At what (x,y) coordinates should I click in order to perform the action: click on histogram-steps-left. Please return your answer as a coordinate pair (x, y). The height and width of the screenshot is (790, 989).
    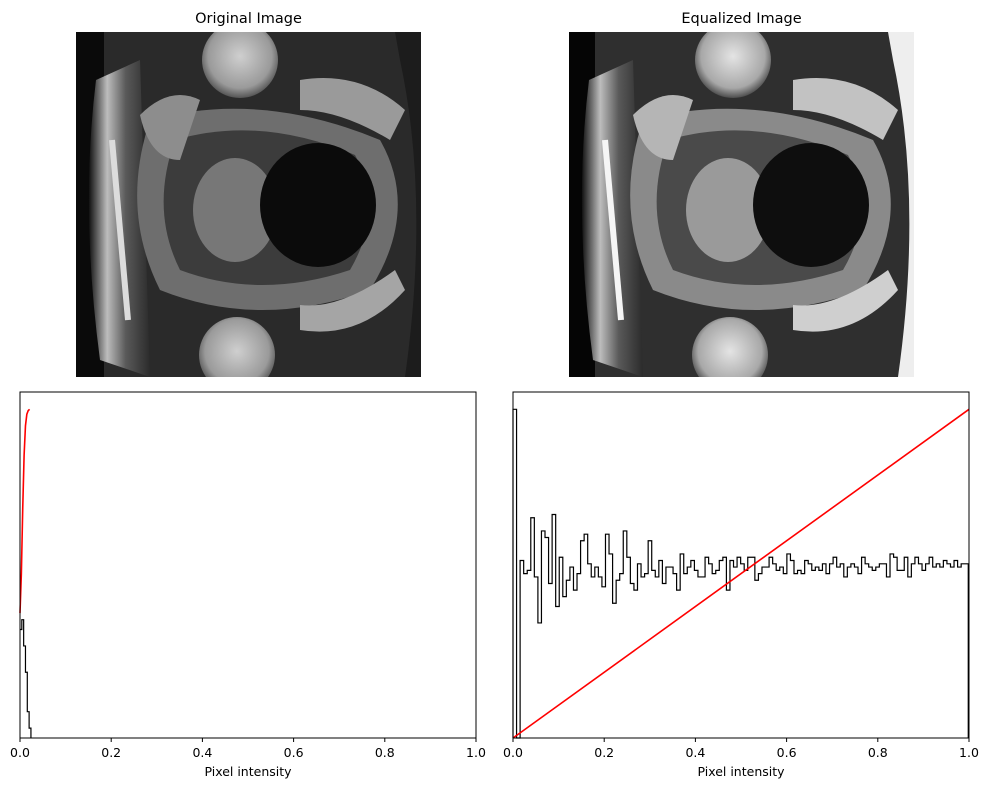
    Looking at the image, I should click on (26, 678).